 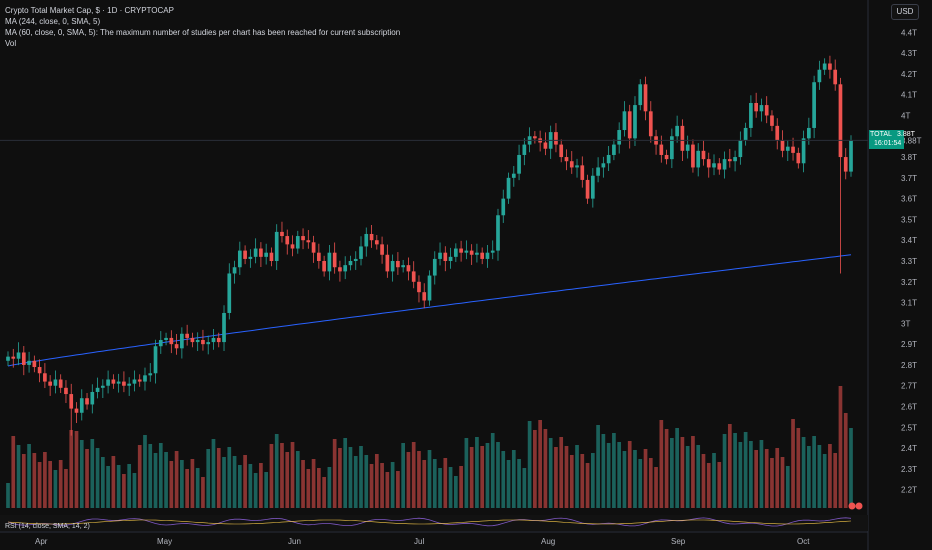 What do you see at coordinates (909, 261) in the screenshot?
I see `y-tick-label: 3.3T` at bounding box center [909, 261].